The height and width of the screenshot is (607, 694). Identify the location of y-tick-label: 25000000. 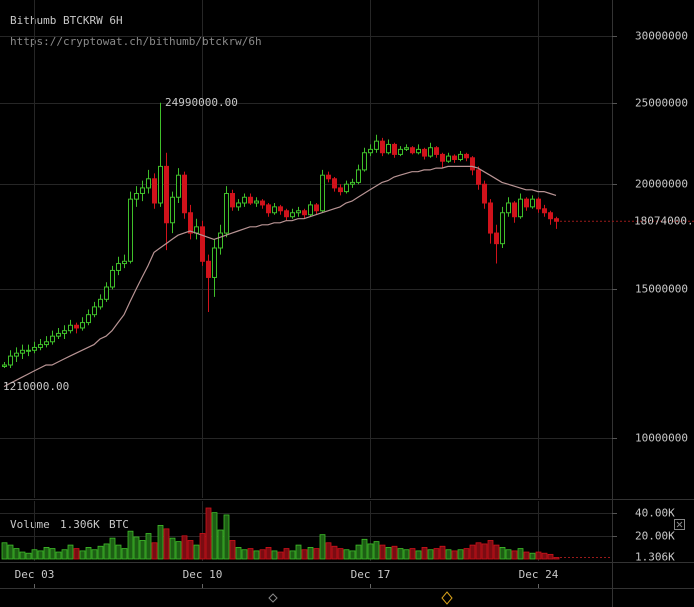
(661, 103).